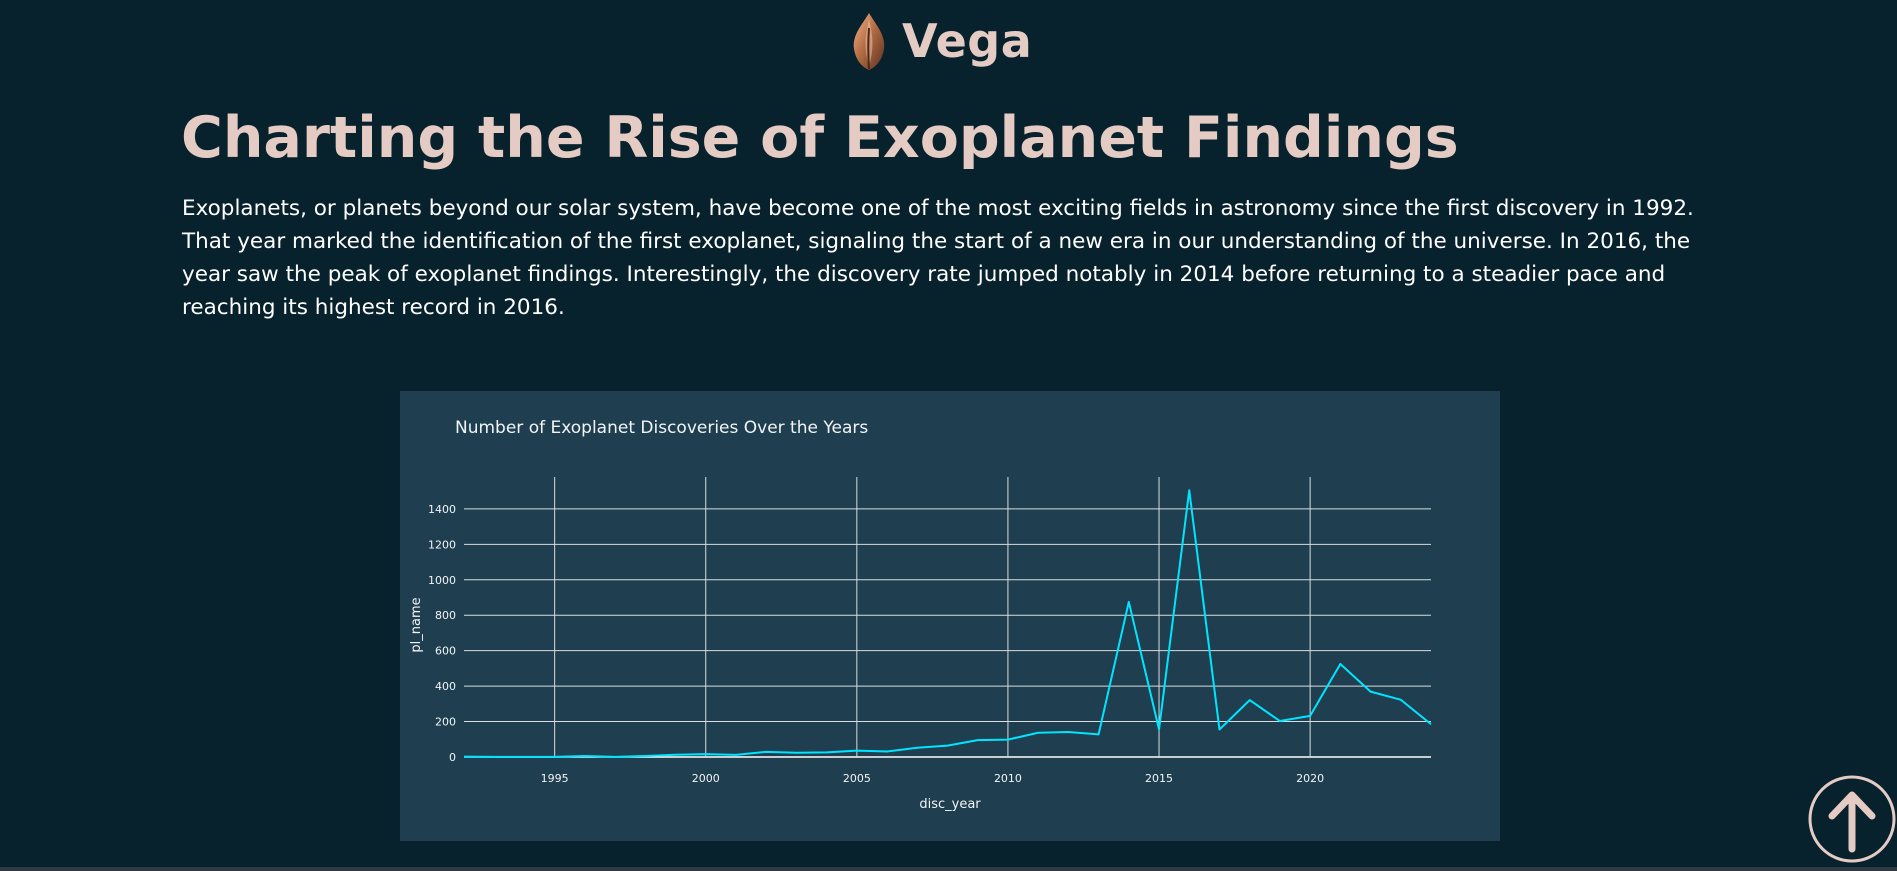 Image resolution: width=1897 pixels, height=871 pixels. What do you see at coordinates (442, 633) in the screenshot?
I see `y-axis: 0 200 400 600 800 1000 1200 1400` at bounding box center [442, 633].